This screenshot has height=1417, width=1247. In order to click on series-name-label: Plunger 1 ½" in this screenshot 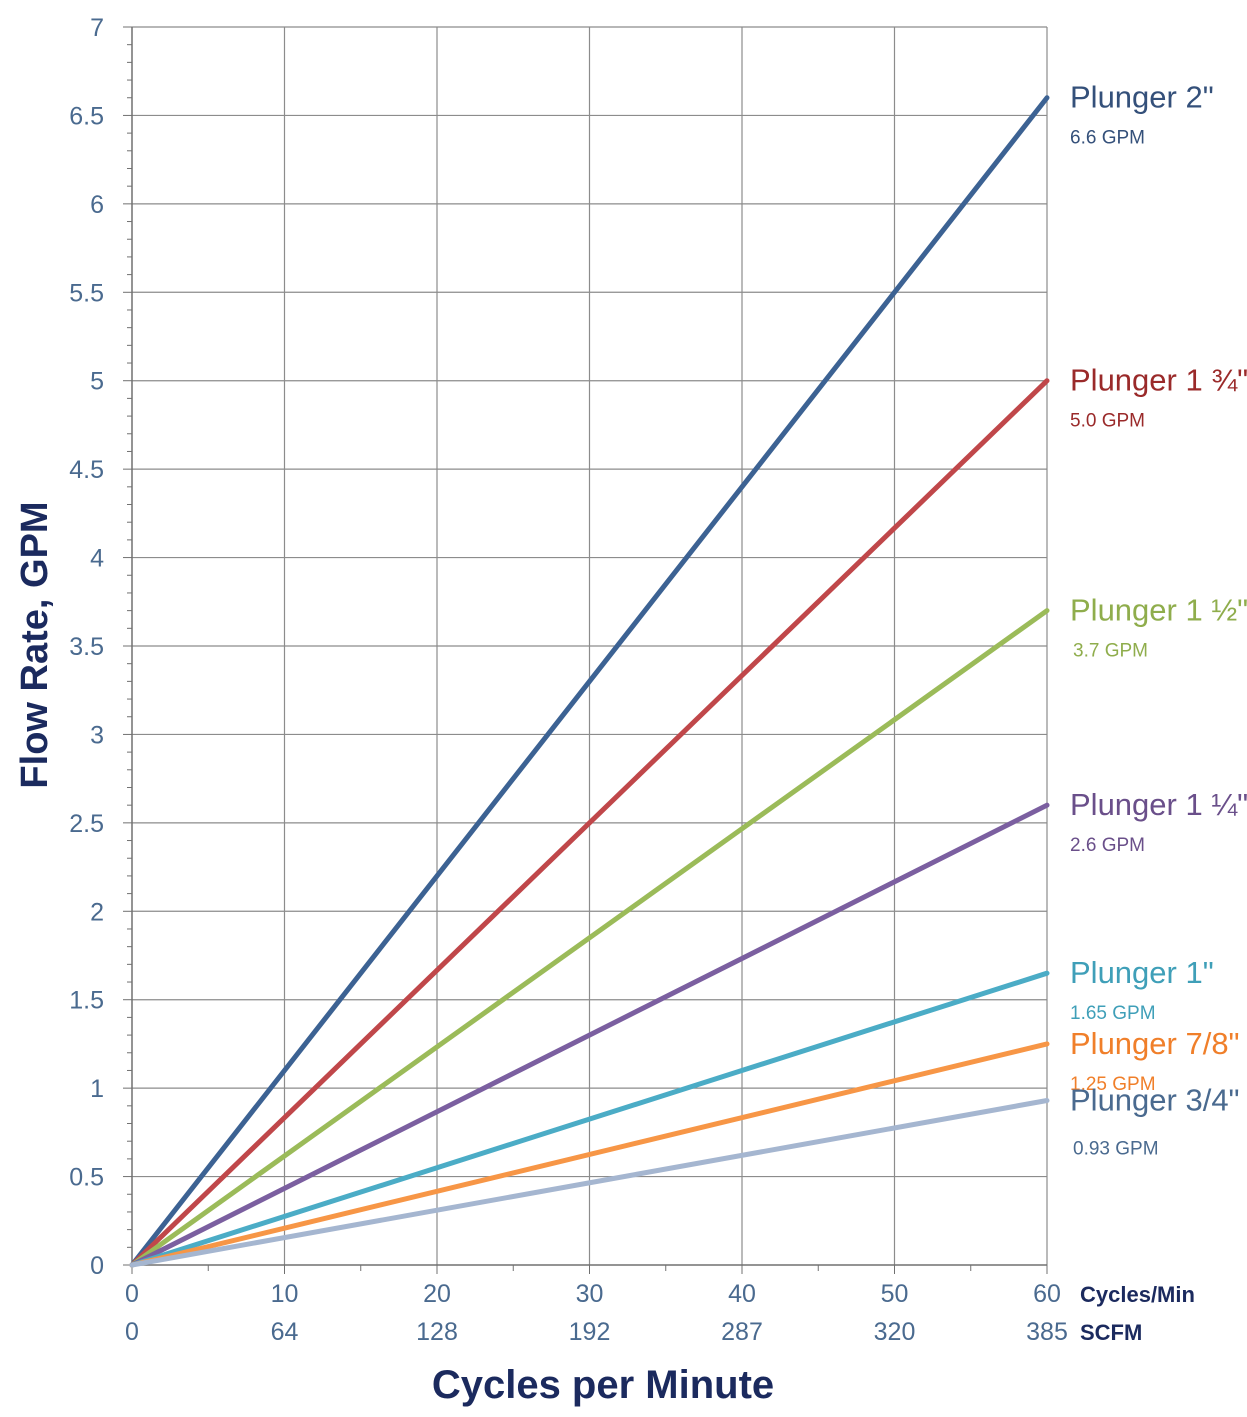, I will do `click(1158, 610)`.